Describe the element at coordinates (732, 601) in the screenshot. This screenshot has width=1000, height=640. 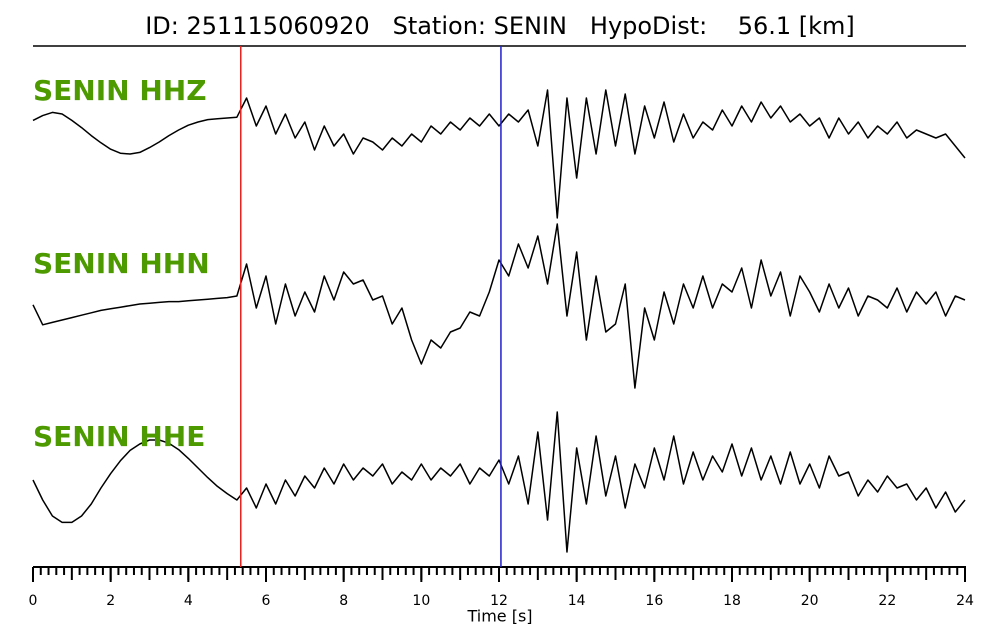
I see `x-tick-label: 18` at that location.